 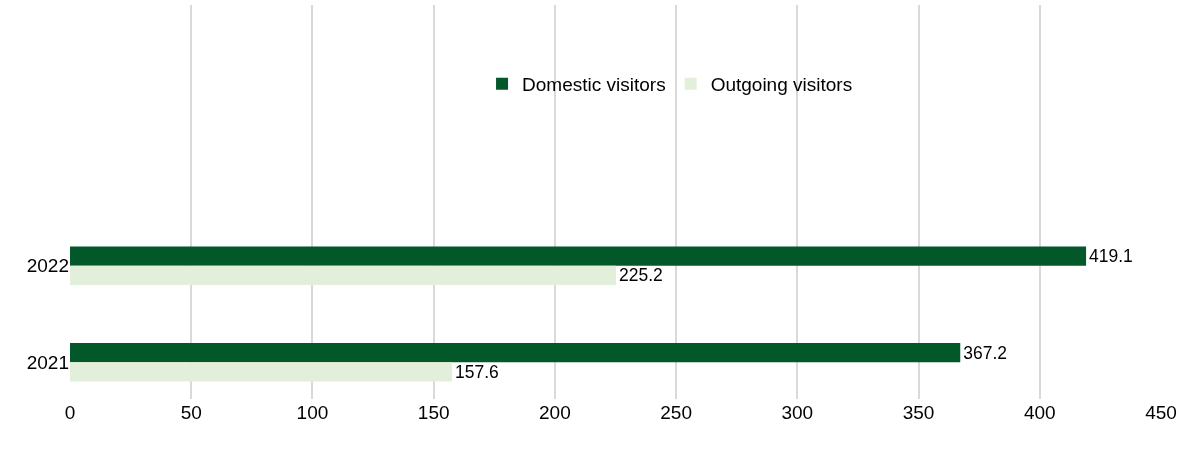 What do you see at coordinates (477, 371) in the screenshot?
I see `data-label: 157.6` at bounding box center [477, 371].